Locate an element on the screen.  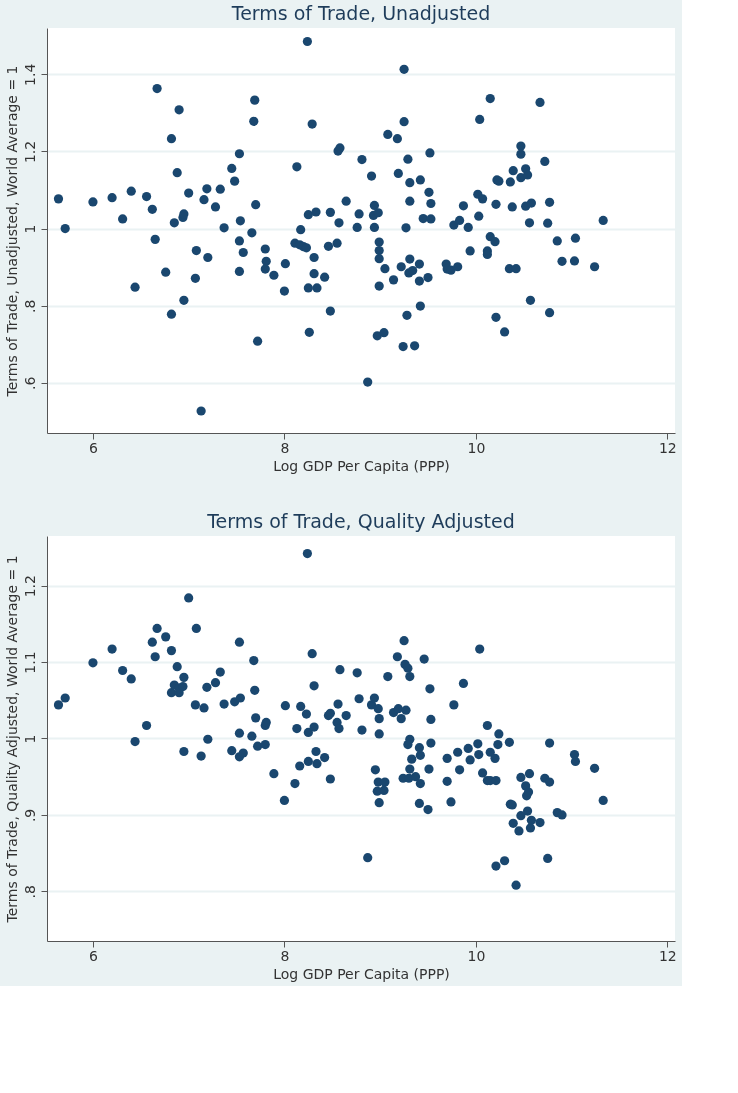
y-axis-title: Terms of Trade, Quality Adjusted, World Average = 1 is located at coordinates (11, 739).